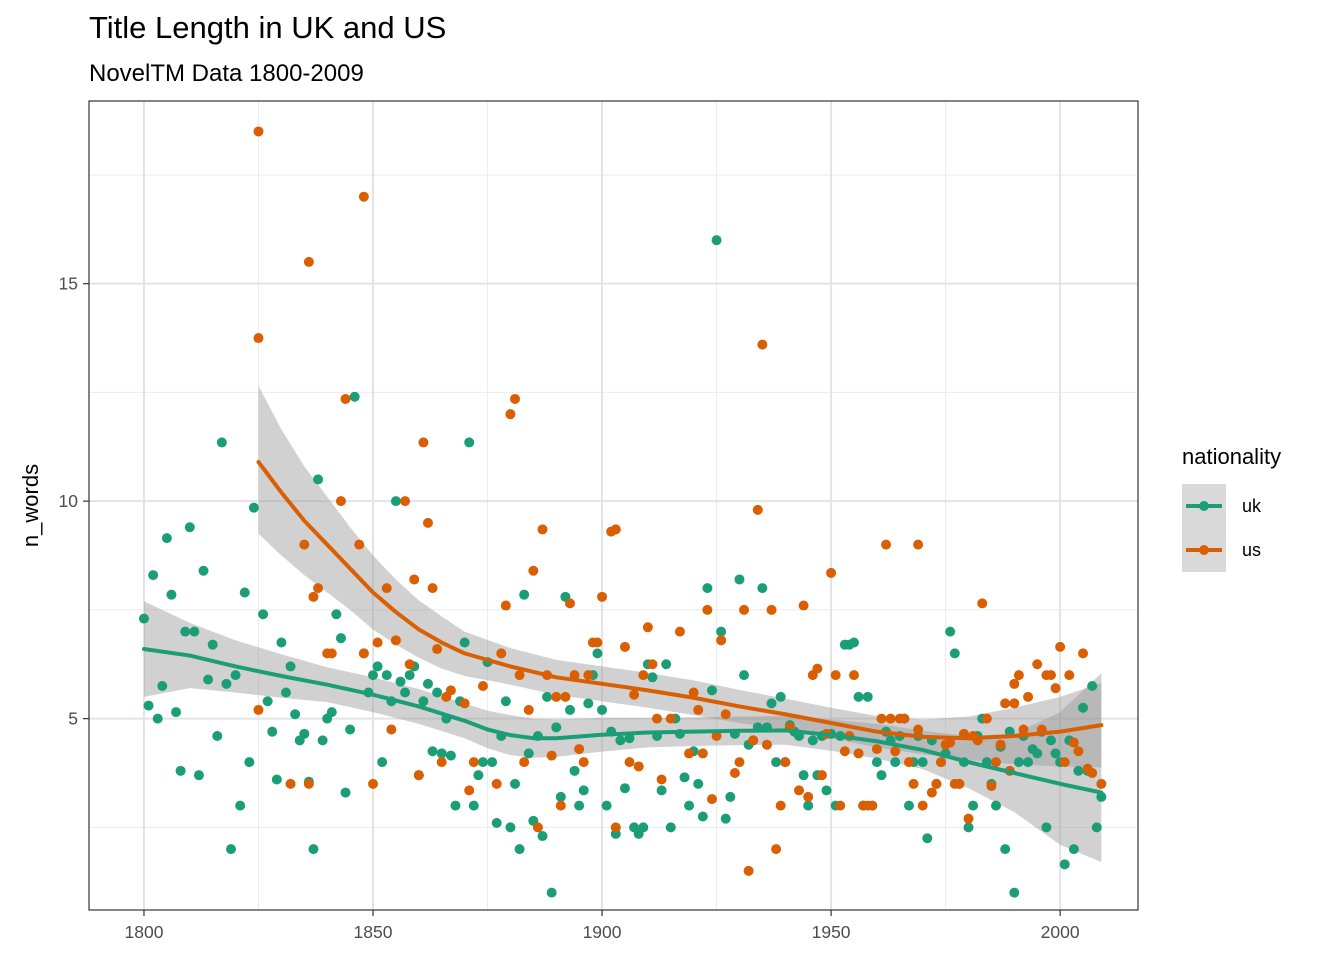 This screenshot has width=1344, height=960. Describe the element at coordinates (373, 932) in the screenshot. I see `x-tick-label: 1850` at that location.